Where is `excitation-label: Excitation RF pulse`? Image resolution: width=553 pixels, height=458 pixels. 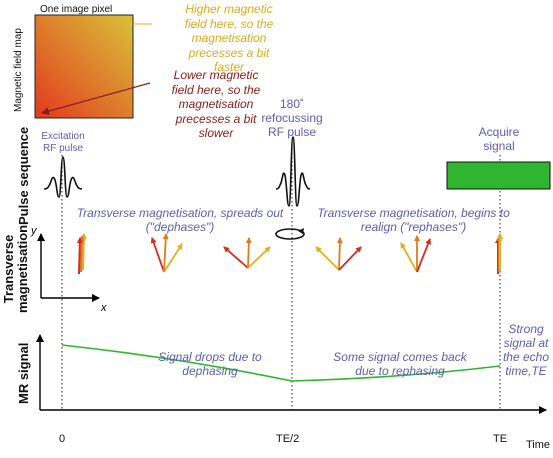 excitation-label: Excitation RF pulse is located at coordinates (63, 143).